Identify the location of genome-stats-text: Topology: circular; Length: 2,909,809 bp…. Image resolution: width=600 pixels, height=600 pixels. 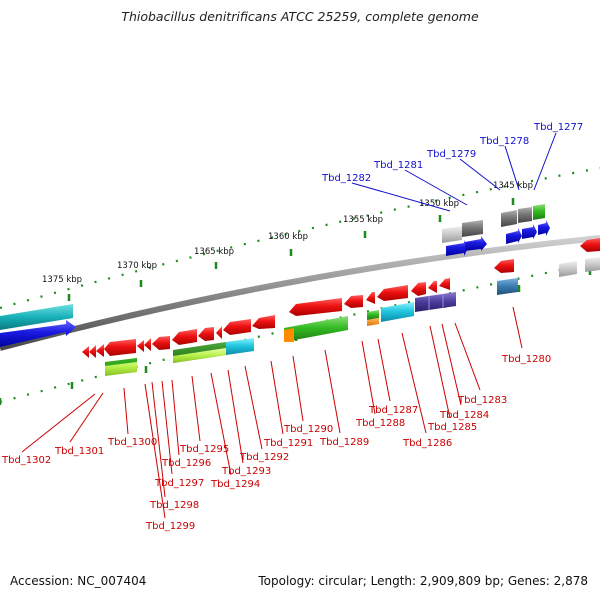
(423, 581).